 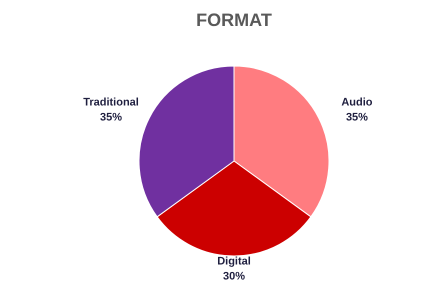 What do you see at coordinates (234, 276) in the screenshot?
I see `data-label: 30%` at bounding box center [234, 276].